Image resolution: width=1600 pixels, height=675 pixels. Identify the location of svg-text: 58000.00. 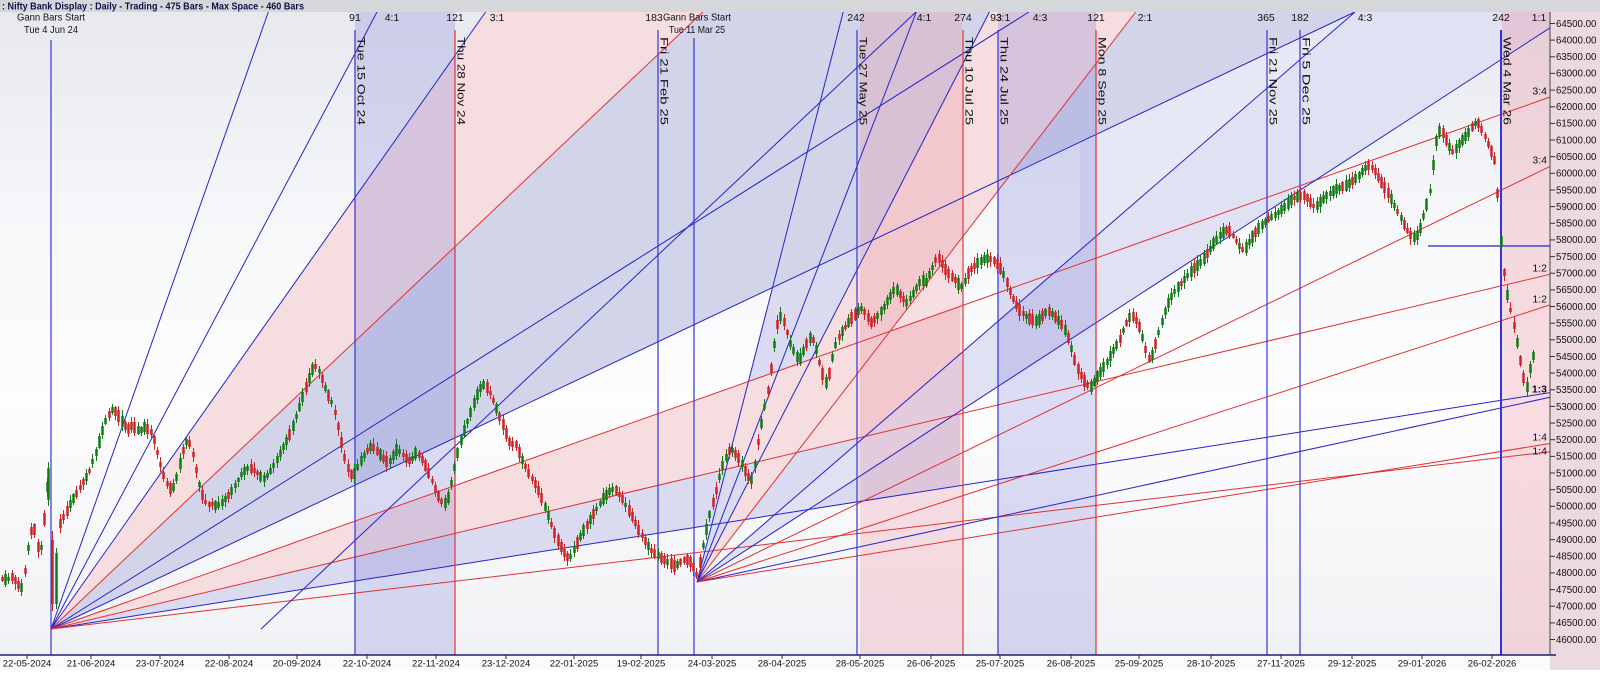
(1576, 240).